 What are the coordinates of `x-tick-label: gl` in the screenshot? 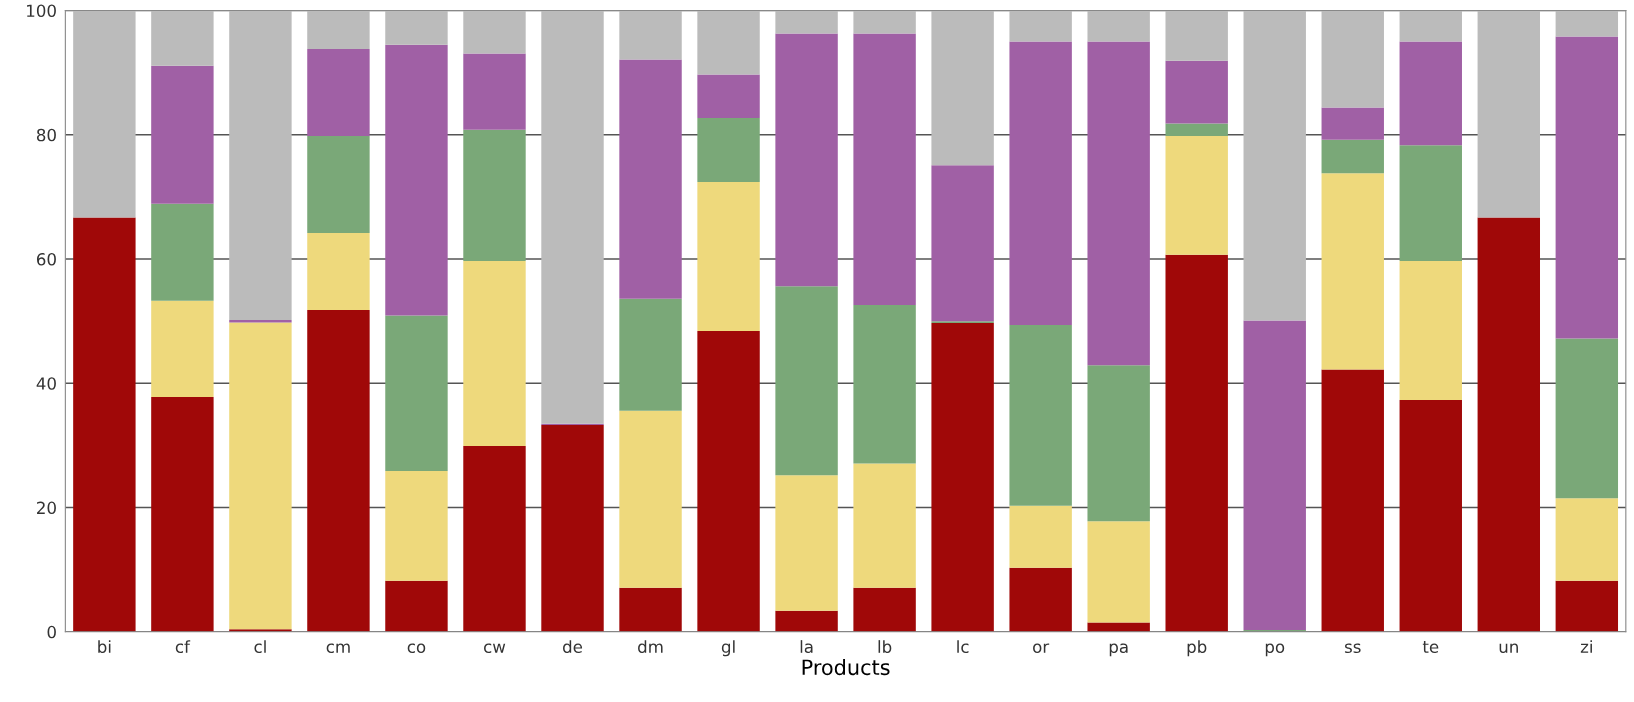 It's located at (728, 648).